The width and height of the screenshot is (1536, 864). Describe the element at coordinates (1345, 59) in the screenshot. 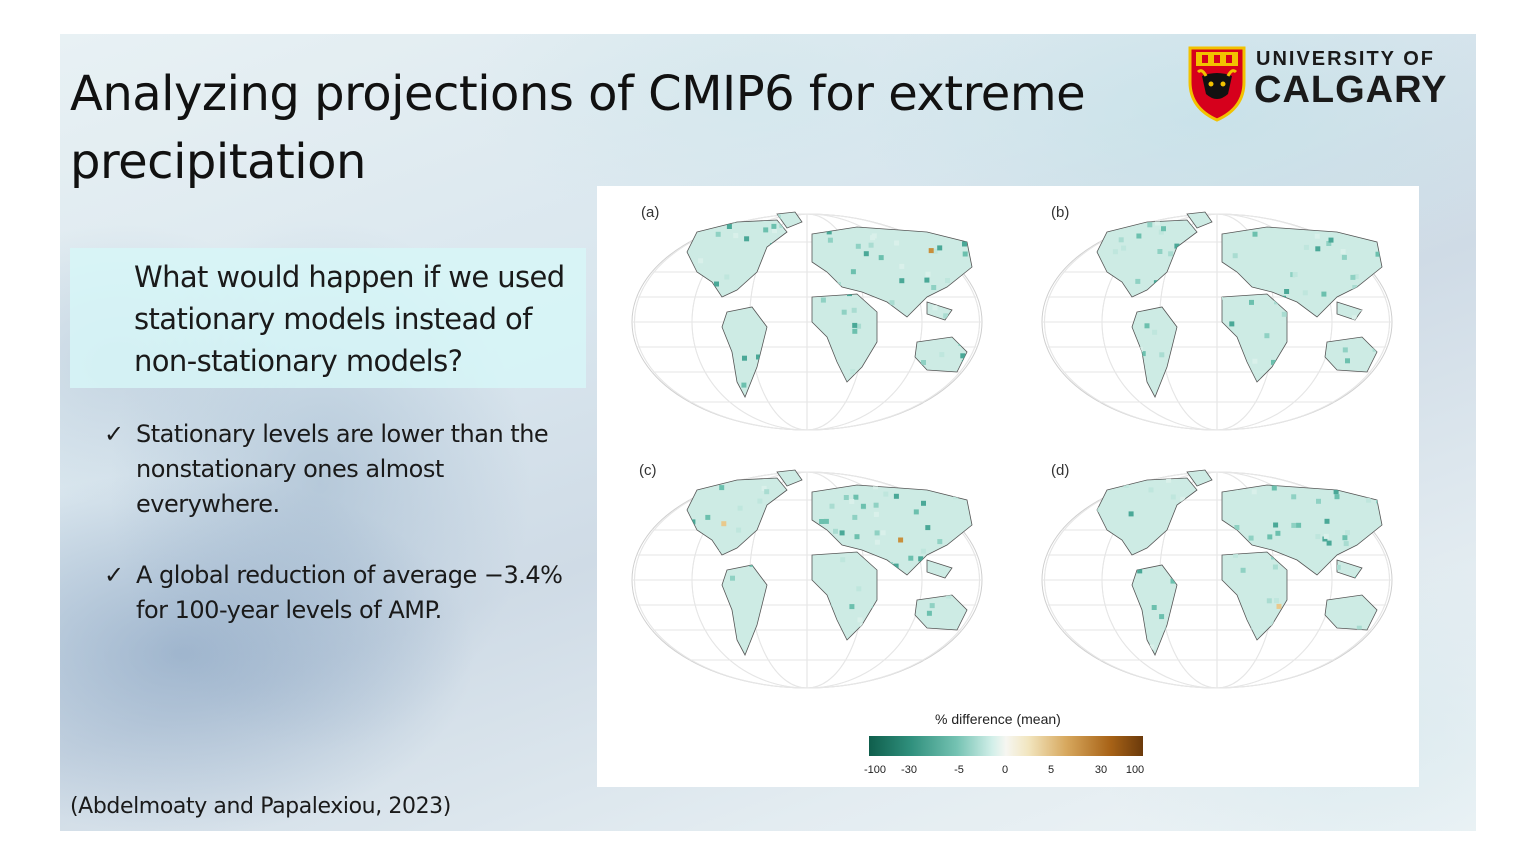

I see `logo-line1: UNIVERSITY OF` at that location.